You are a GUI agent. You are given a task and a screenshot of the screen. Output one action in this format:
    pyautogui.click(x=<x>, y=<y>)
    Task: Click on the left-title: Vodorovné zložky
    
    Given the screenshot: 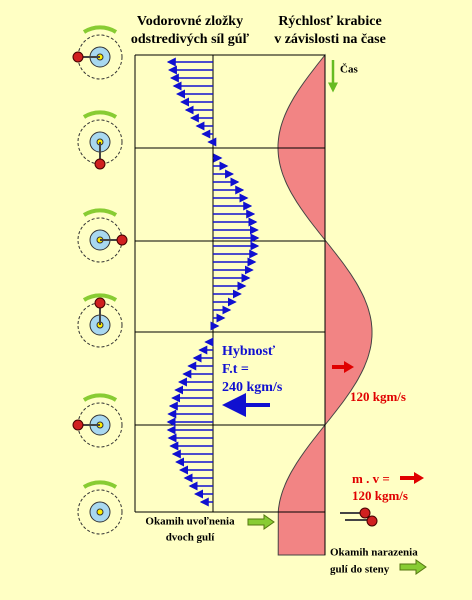 What is the action you would take?
    pyautogui.click(x=190, y=21)
    